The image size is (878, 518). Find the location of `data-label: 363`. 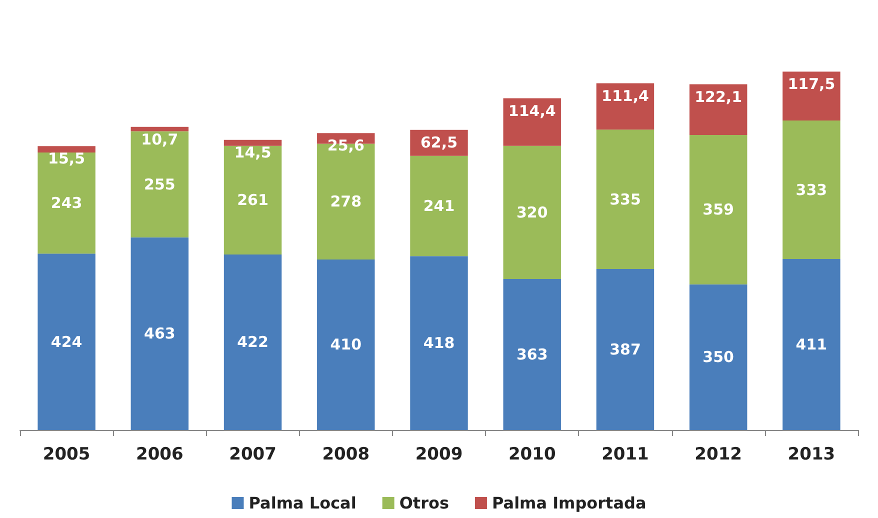

data-label: 363 is located at coordinates (532, 354).